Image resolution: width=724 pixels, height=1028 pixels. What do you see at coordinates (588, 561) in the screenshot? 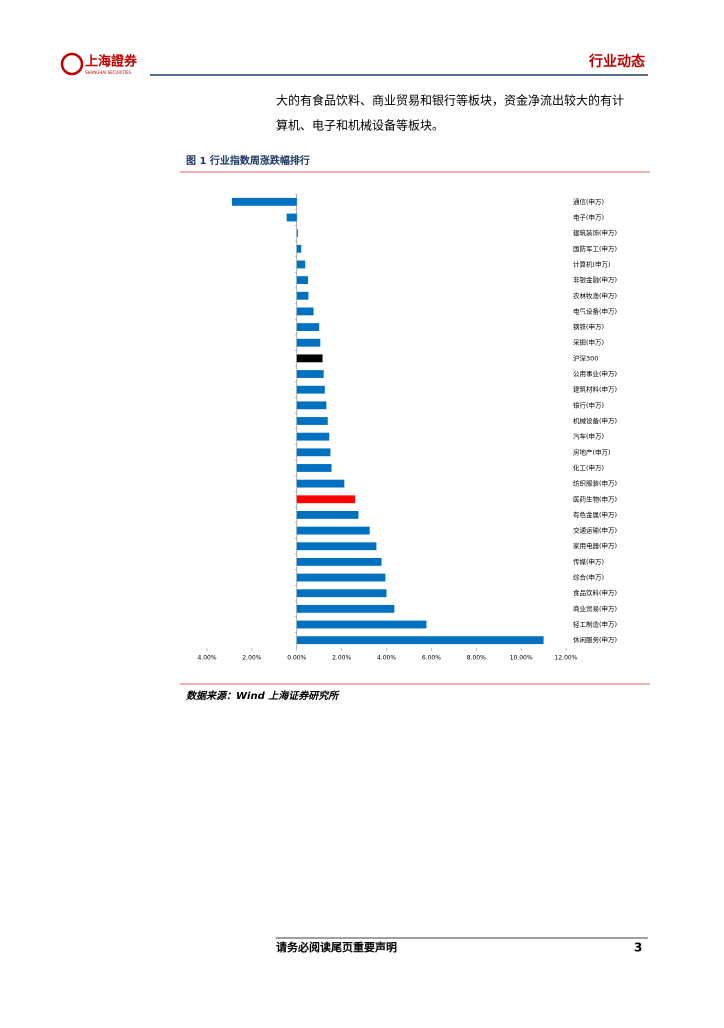
I see `category-label: 传媒(申万)` at bounding box center [588, 561].